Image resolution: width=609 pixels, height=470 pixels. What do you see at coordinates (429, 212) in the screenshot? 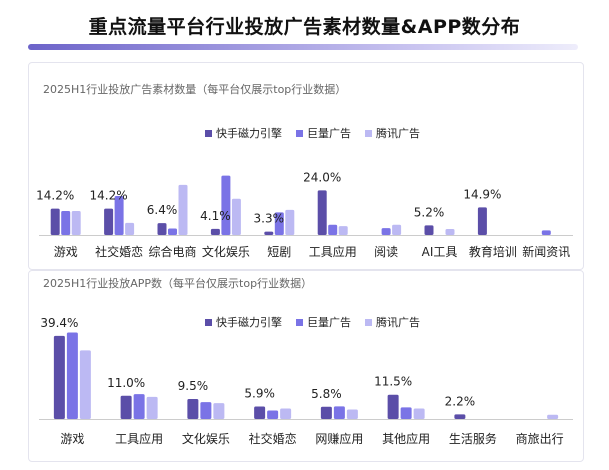
I see `data-label: 5.2%` at bounding box center [429, 212].